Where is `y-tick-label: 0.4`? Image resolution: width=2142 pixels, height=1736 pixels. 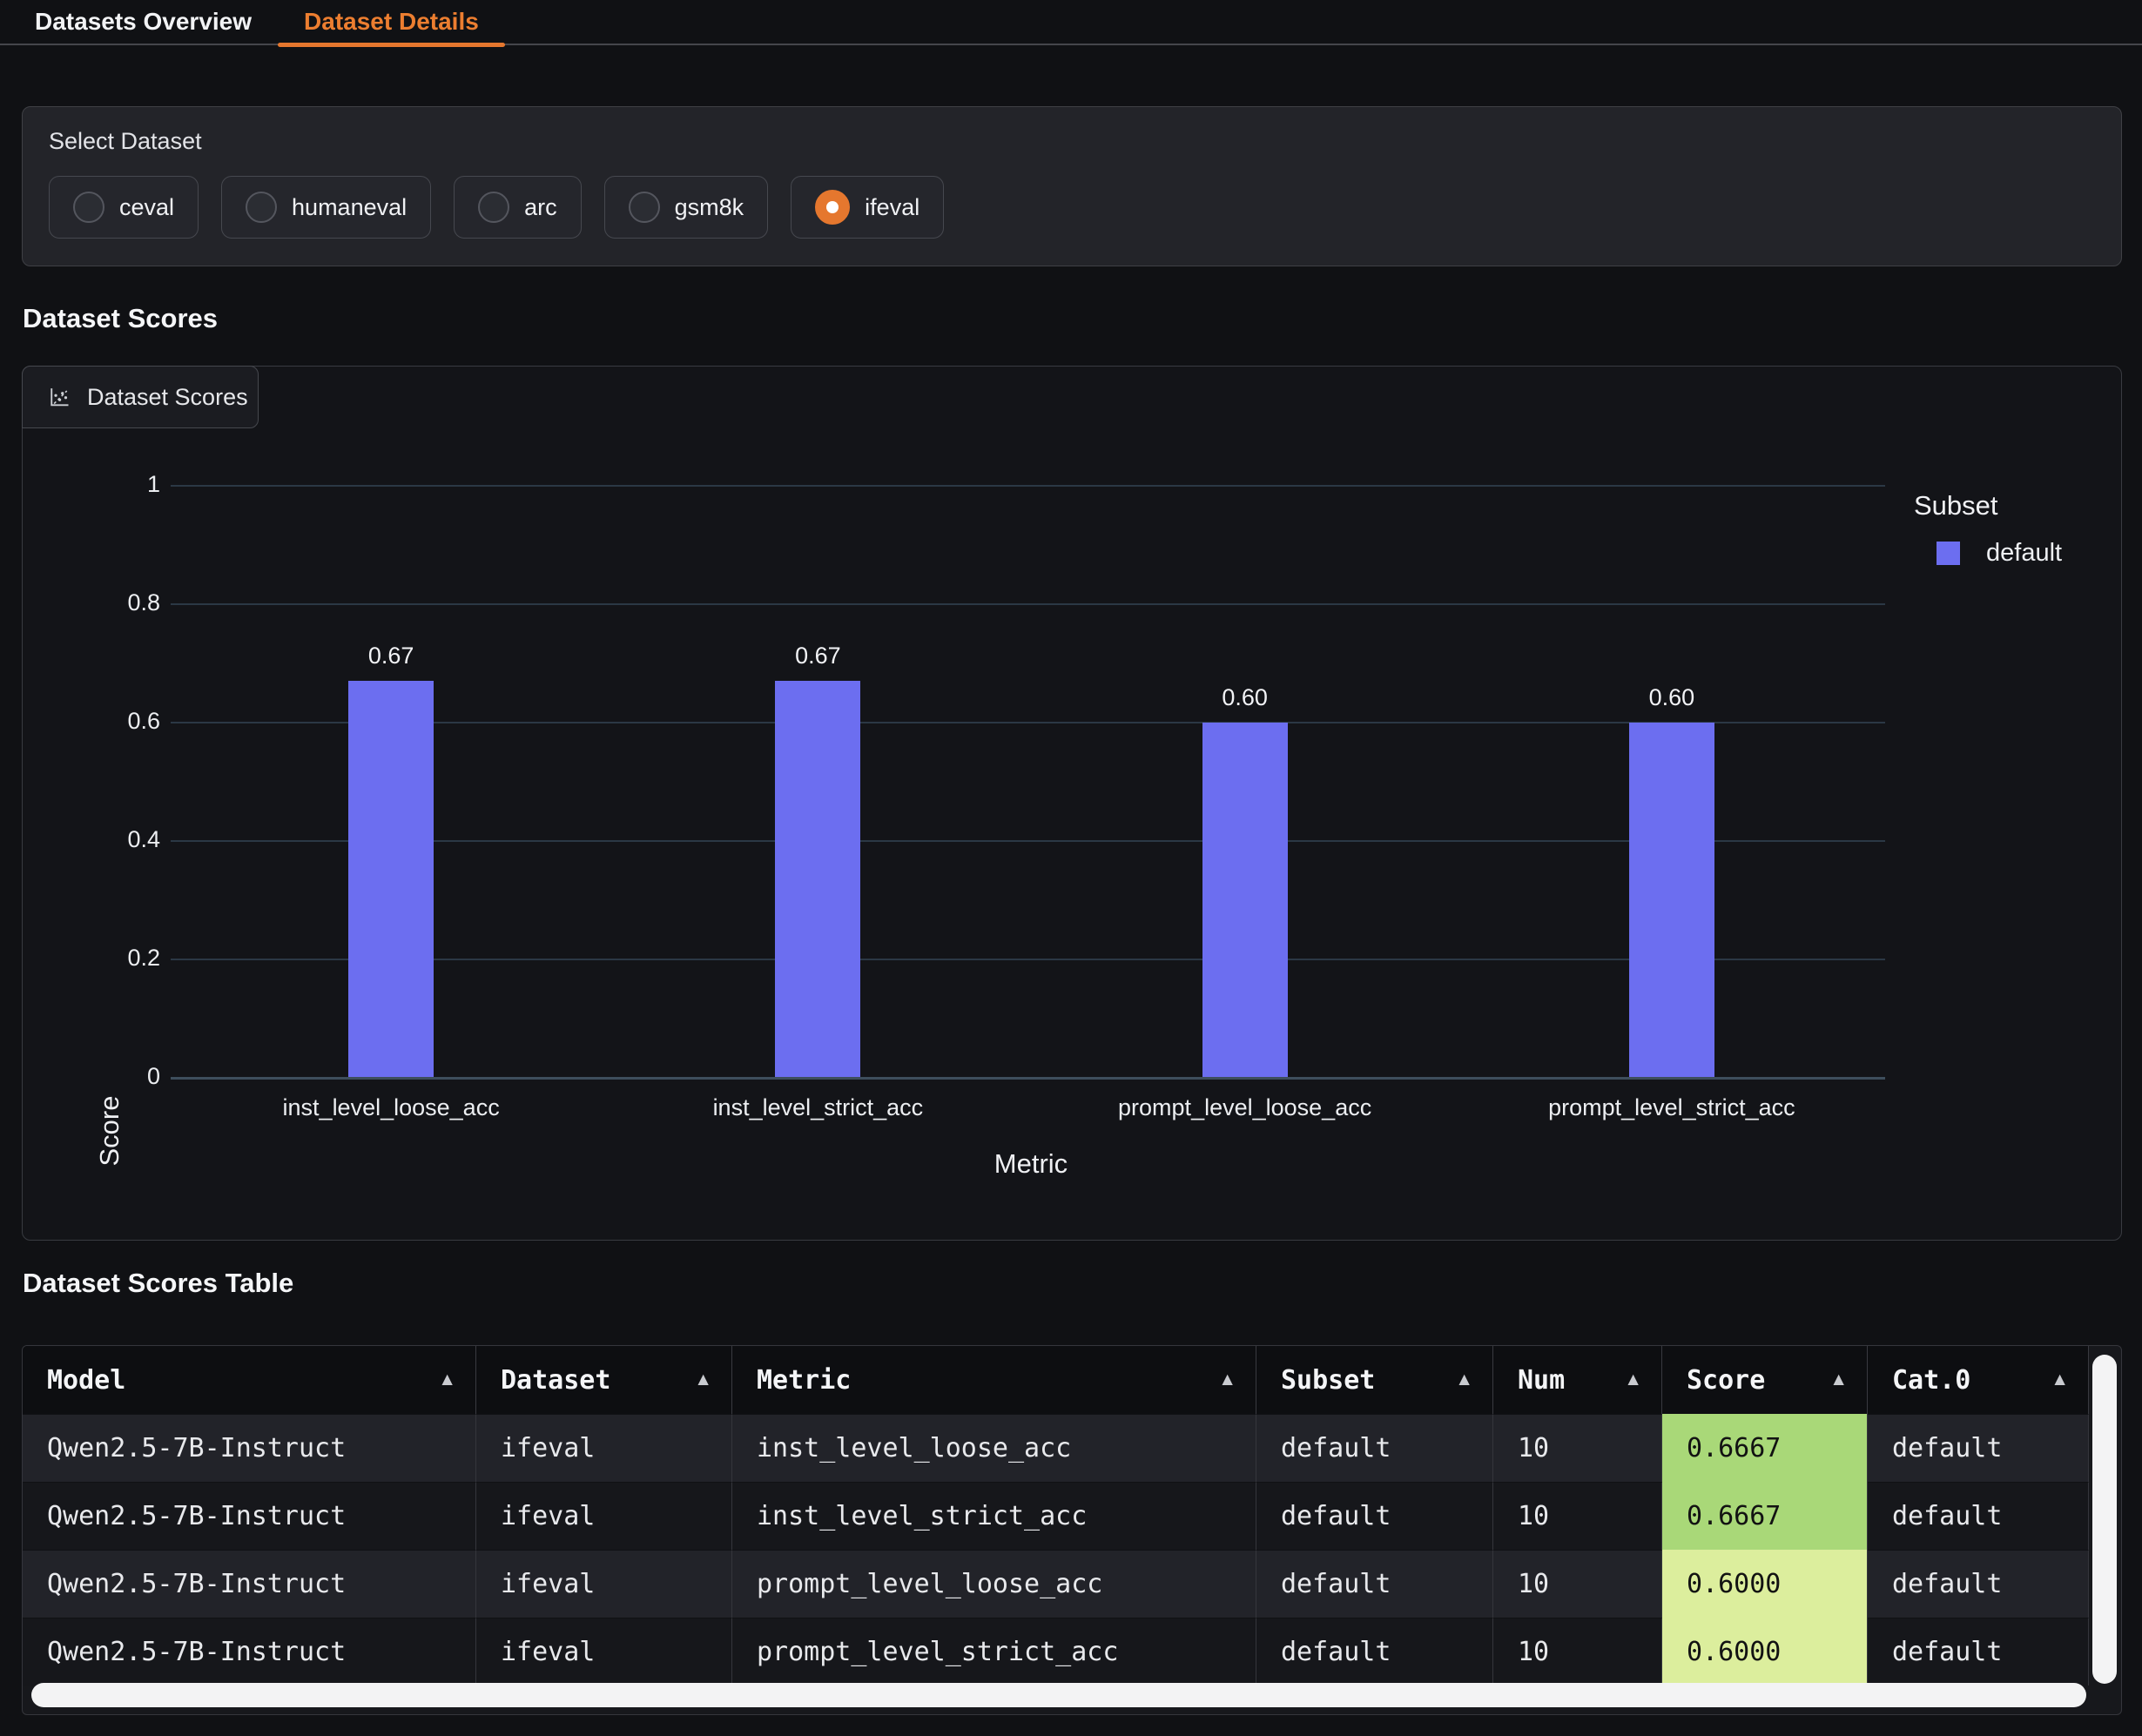
y-tick-label: 0.4 is located at coordinates (143, 839).